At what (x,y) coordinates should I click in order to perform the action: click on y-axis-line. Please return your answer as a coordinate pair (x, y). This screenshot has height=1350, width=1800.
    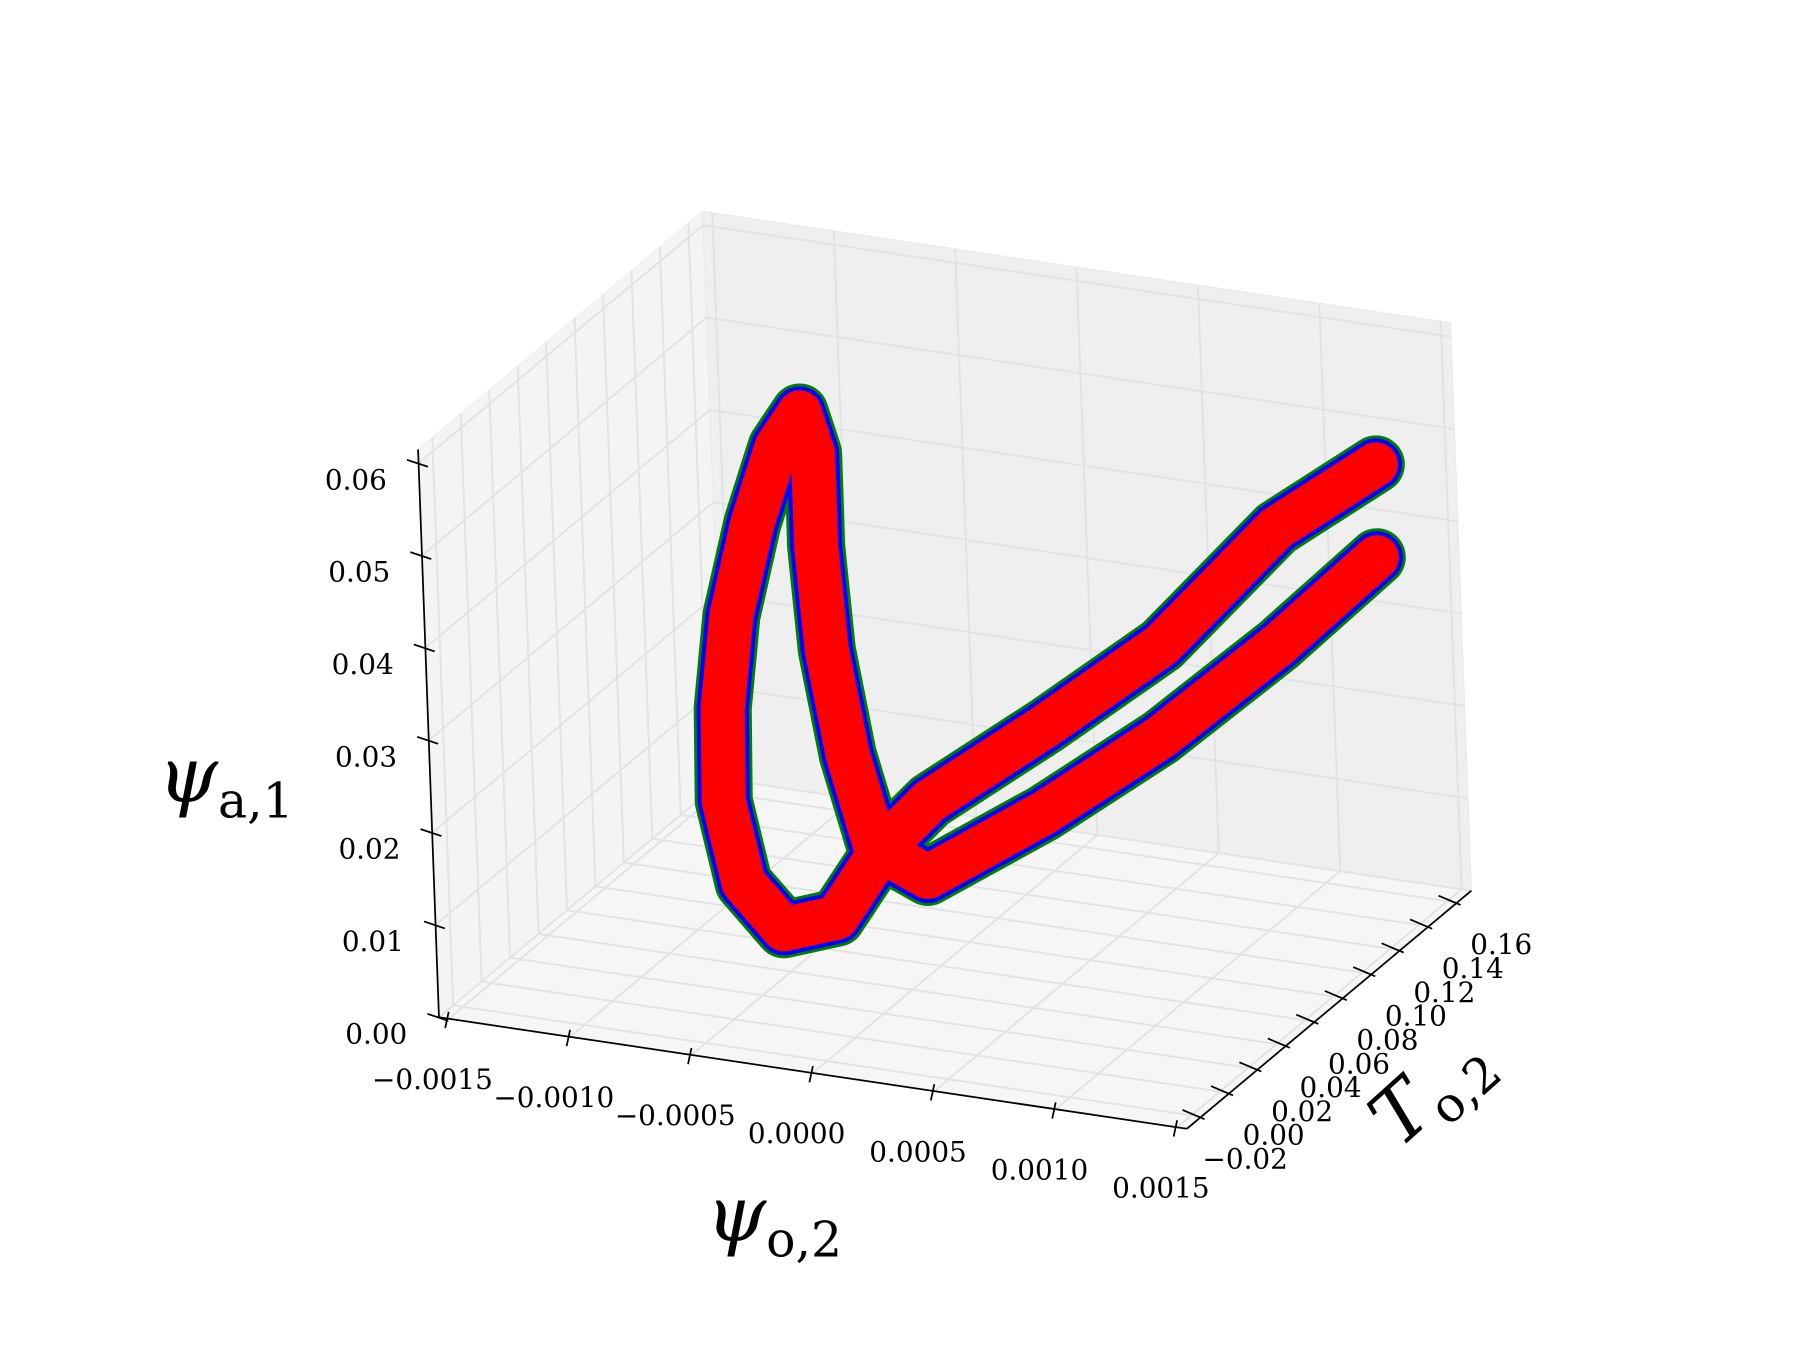
    Looking at the image, I should click on (1329, 1010).